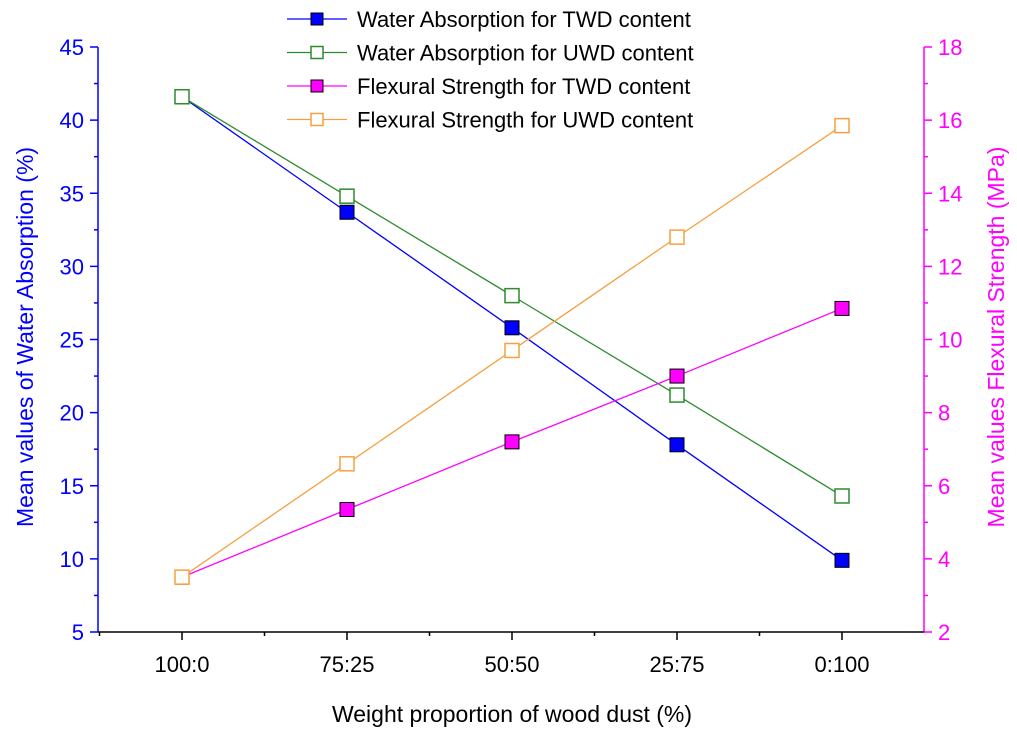 Image resolution: width=1017 pixels, height=731 pixels. I want to click on y2-tick-label: 8, so click(944, 413).